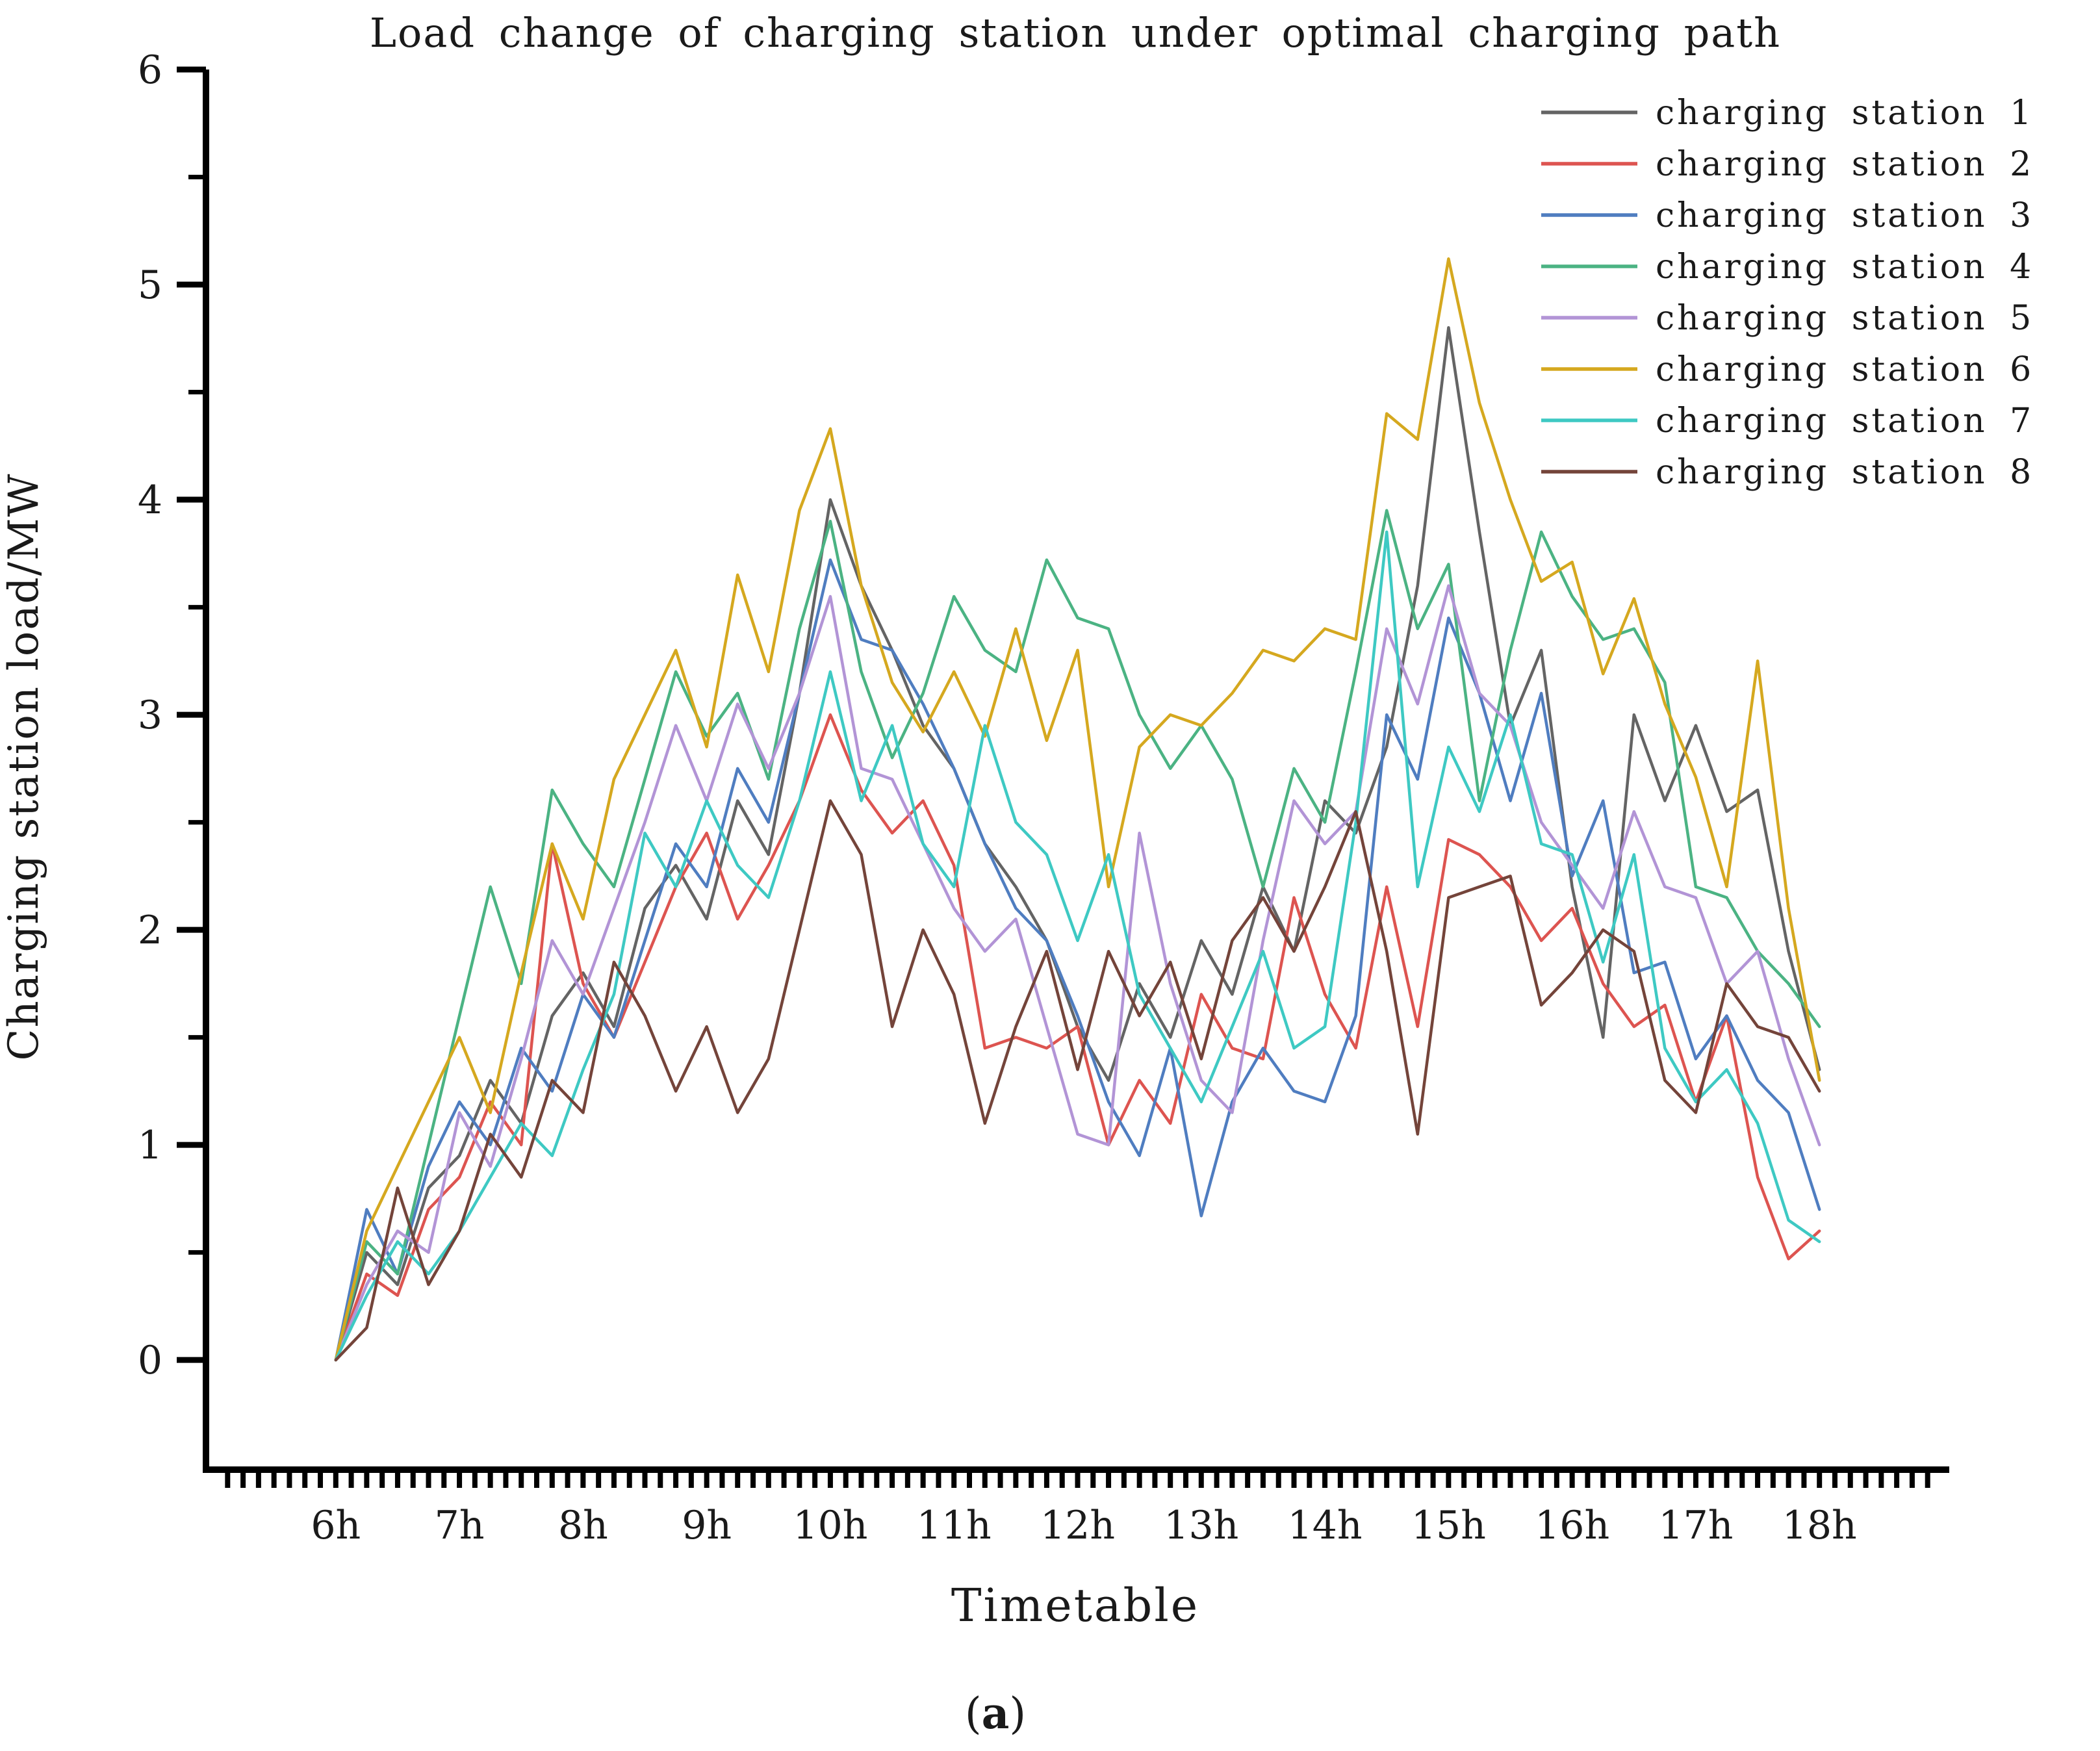  Describe the element at coordinates (150, 285) in the screenshot. I see `y-tick-label: 5` at that location.